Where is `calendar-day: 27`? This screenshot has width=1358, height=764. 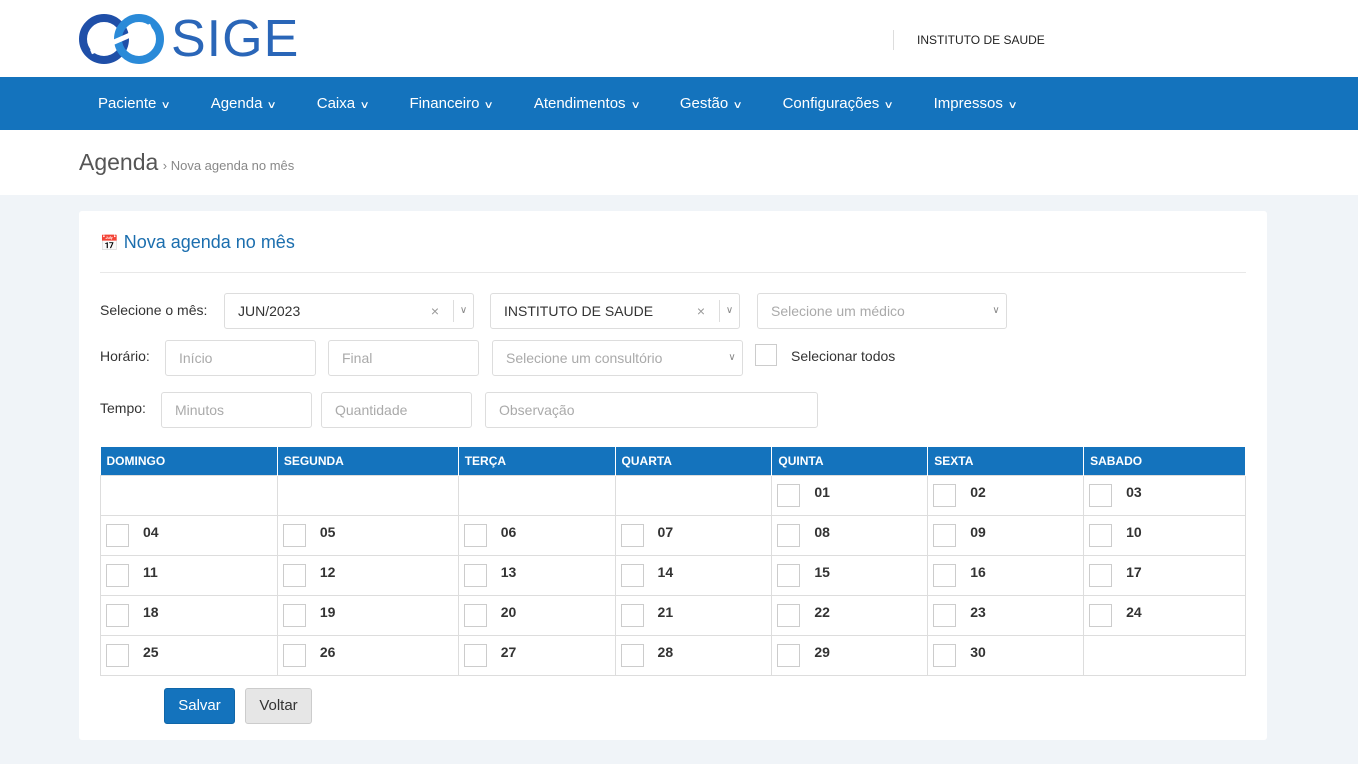 calendar-day: 27 is located at coordinates (536, 655).